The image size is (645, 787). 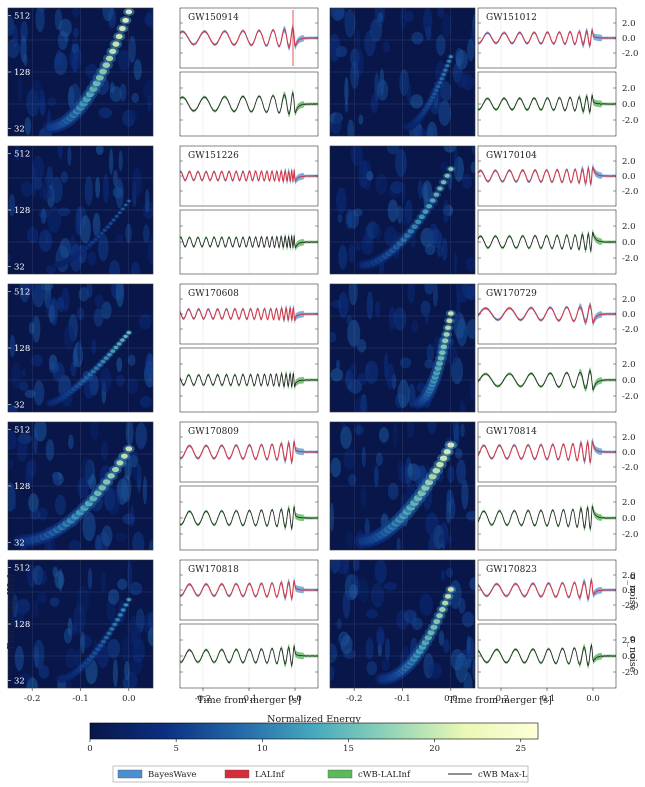 I want to click on spectrogram, so click(x=402, y=486).